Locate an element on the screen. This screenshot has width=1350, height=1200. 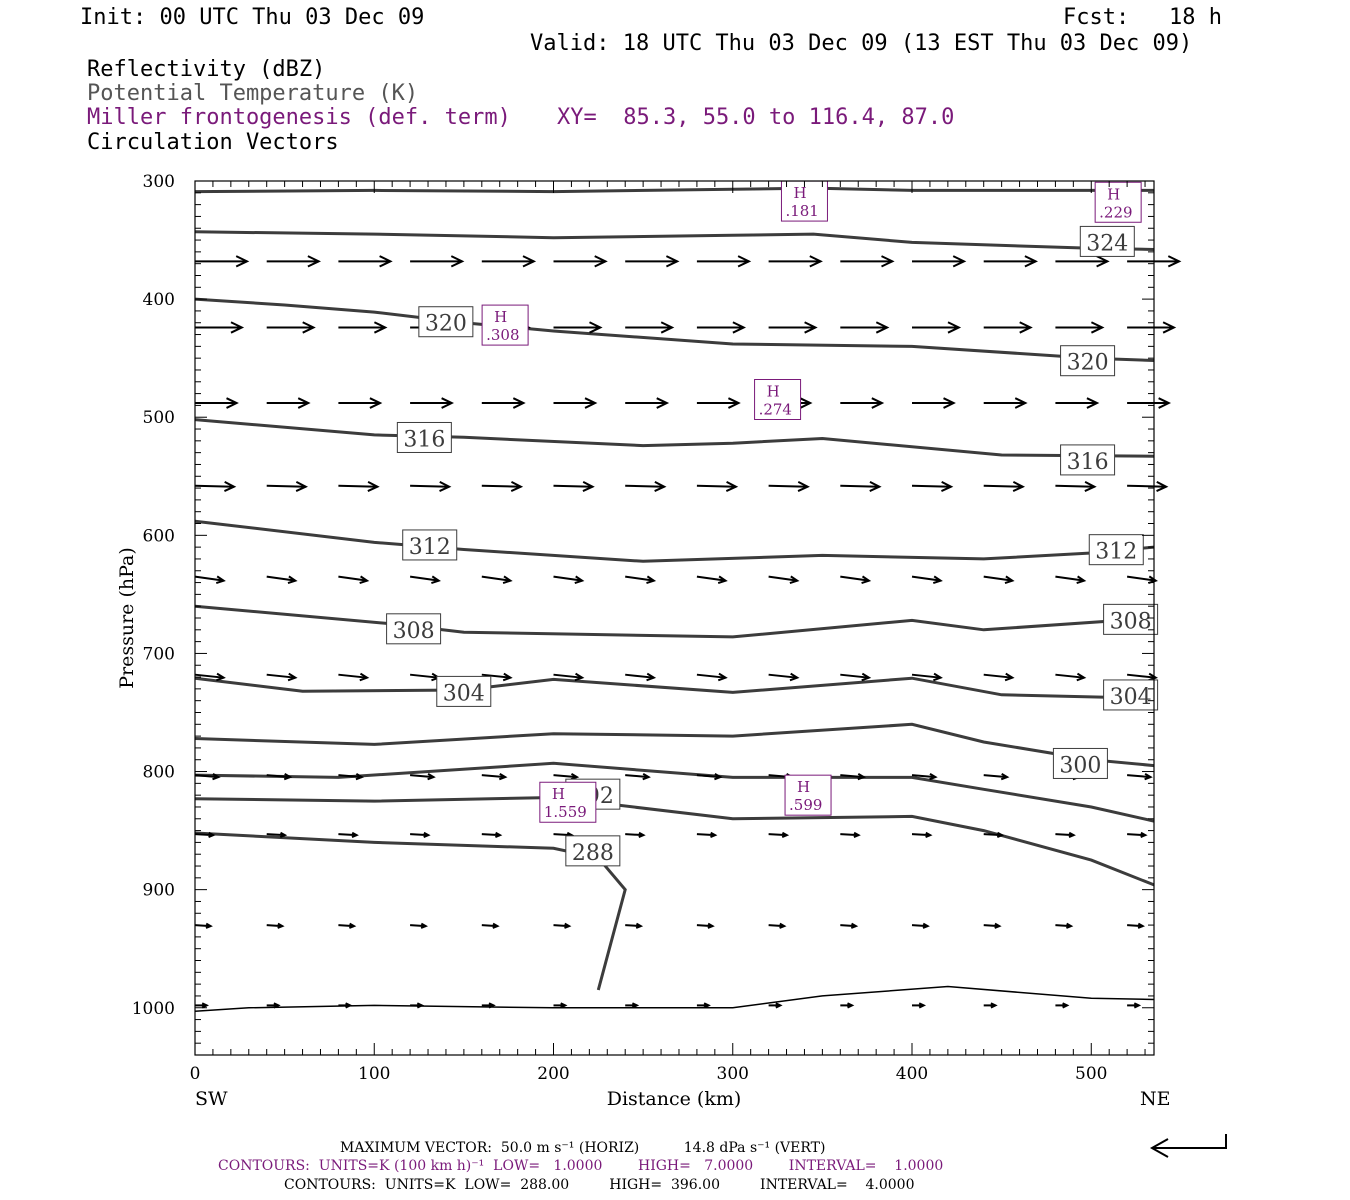
x-tick-label: 0 is located at coordinates (195, 1074).